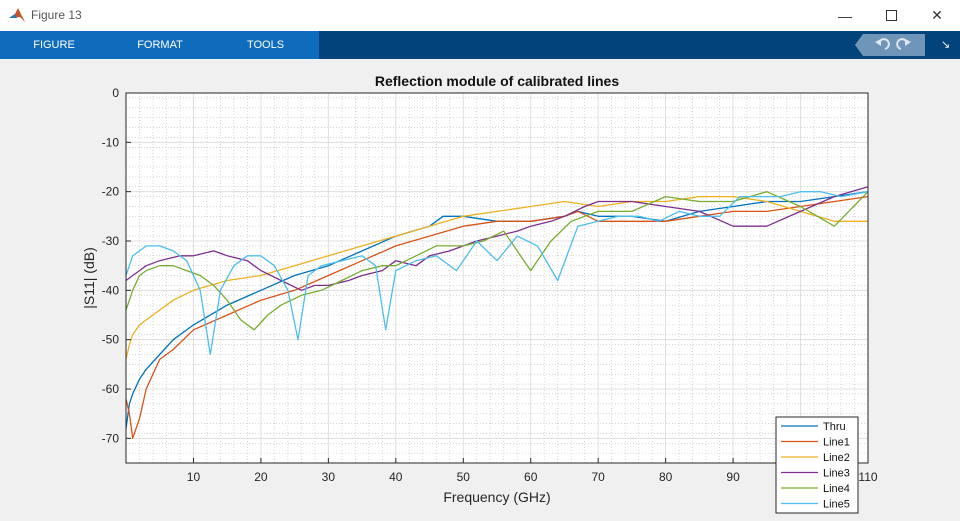 The width and height of the screenshot is (960, 521). I want to click on tab-figure: FIGURE, so click(54, 45).